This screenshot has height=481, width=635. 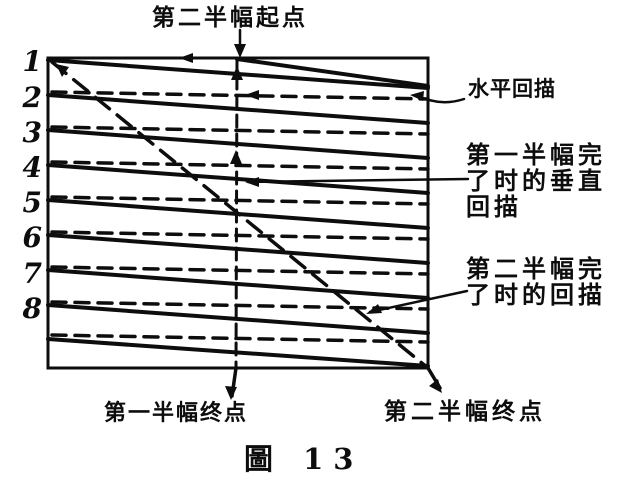 I want to click on label-field2-end-retrace: 第二半幅完 了时的回描, so click(x=536, y=282).